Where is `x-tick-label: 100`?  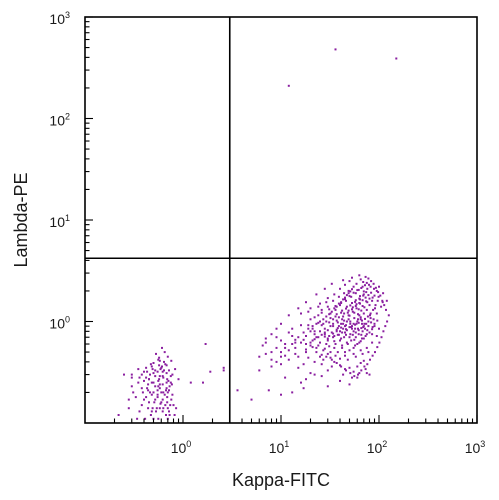
x-tick-label: 100 is located at coordinates (181, 447).